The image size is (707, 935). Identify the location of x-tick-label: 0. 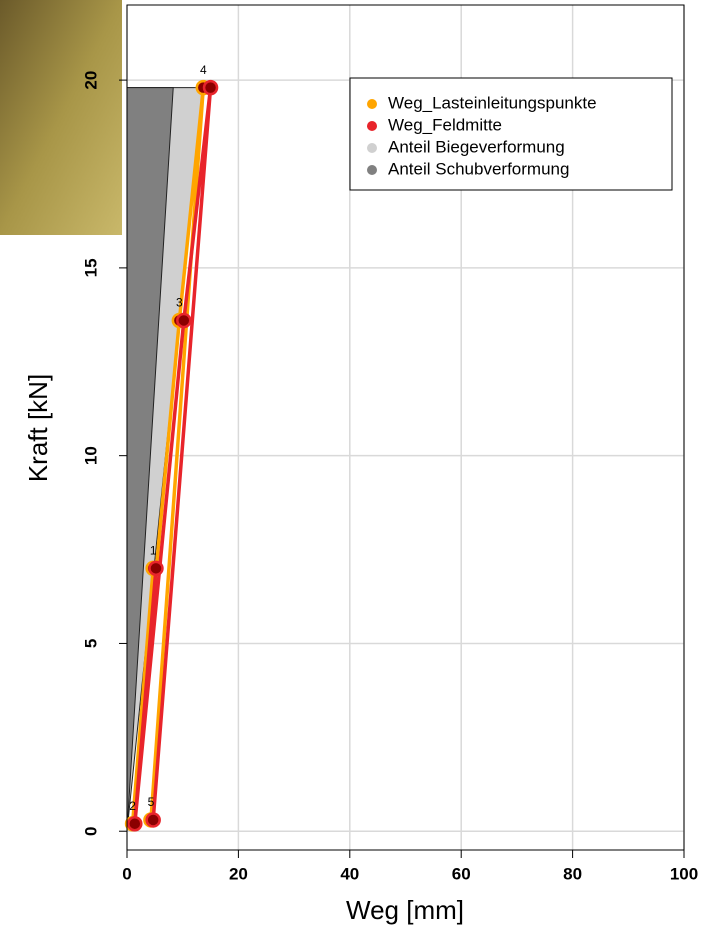
(126, 873).